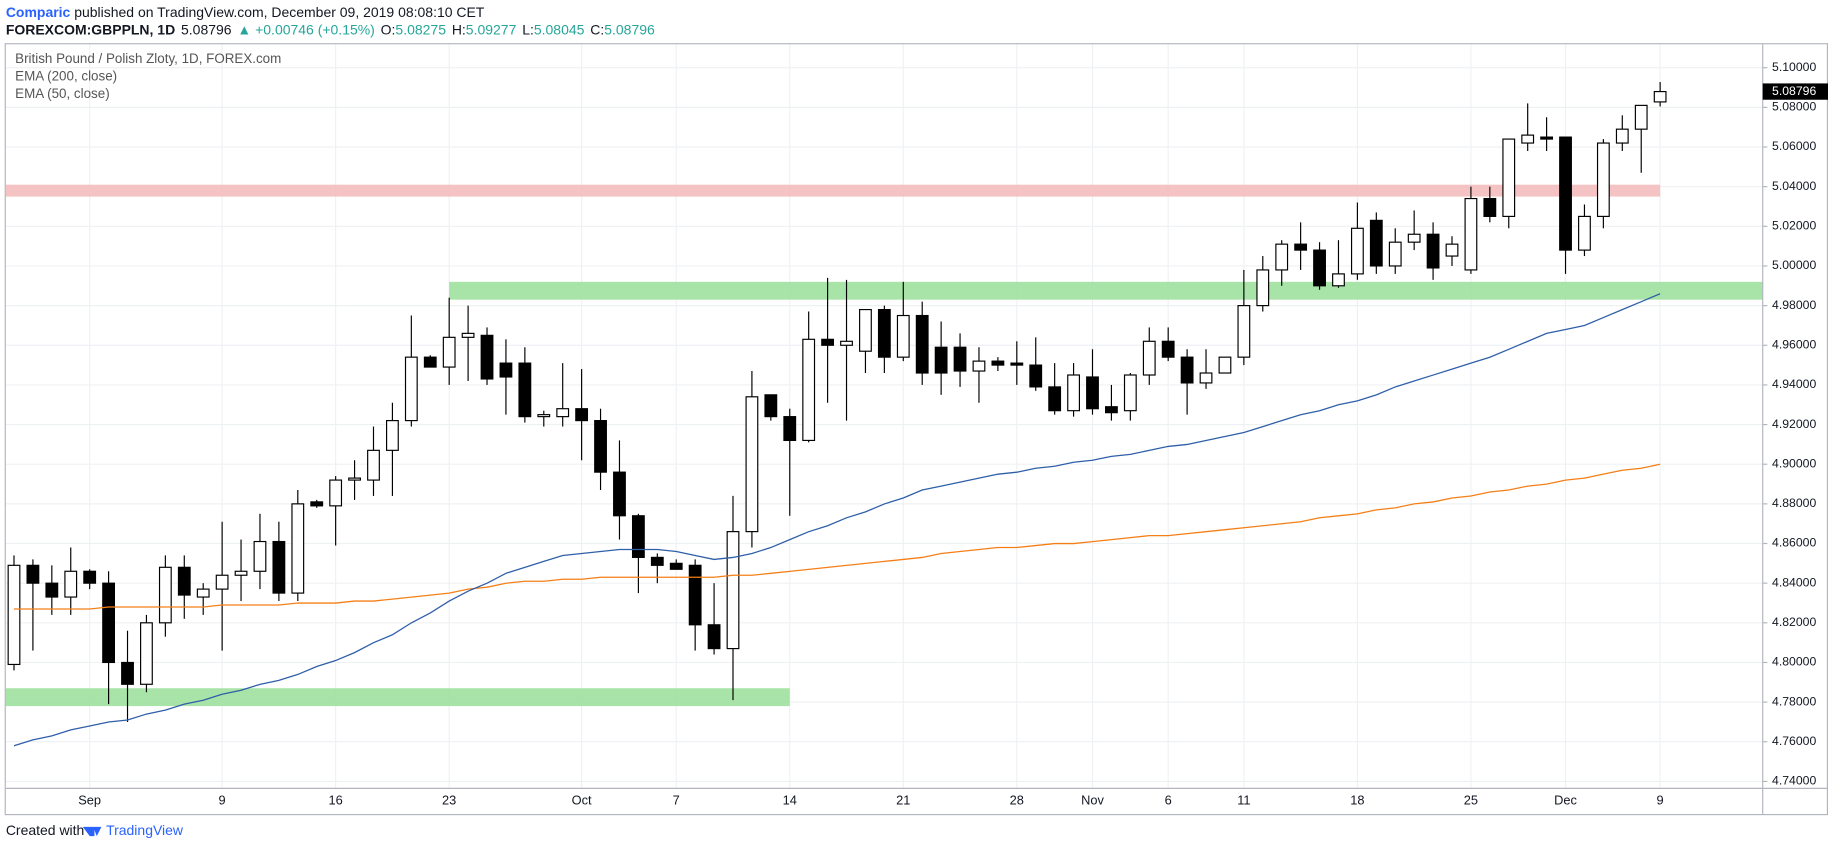 The image size is (1828, 849). What do you see at coordinates (1794, 384) in the screenshot?
I see `y-tick-label: 4.94000` at bounding box center [1794, 384].